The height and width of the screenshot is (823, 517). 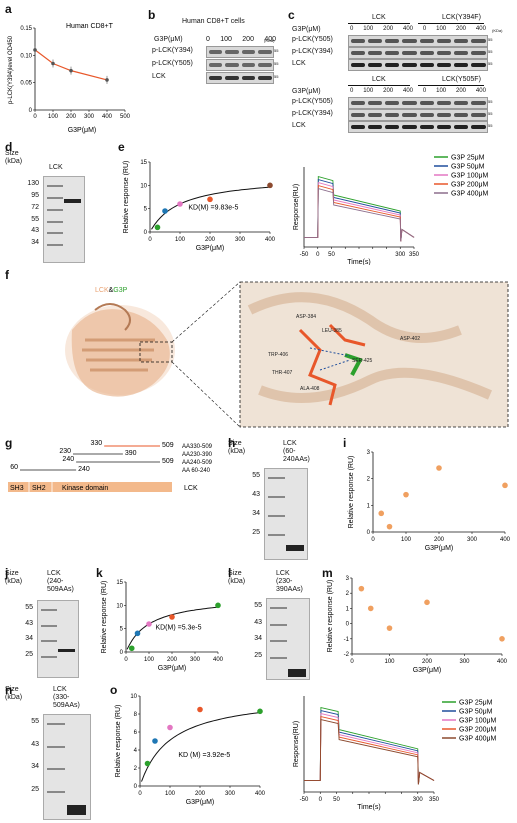 What do you see at coordinates (136, 751) in the screenshot?
I see `y-tick-label: 4` at bounding box center [136, 751].